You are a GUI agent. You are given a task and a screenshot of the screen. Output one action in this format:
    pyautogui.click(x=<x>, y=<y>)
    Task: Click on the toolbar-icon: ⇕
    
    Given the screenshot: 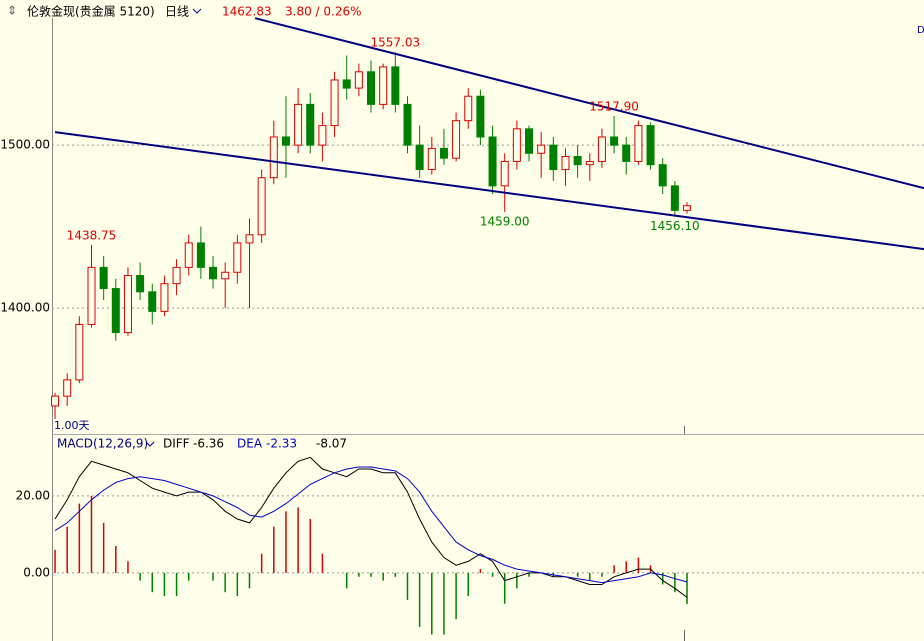 What is the action you would take?
    pyautogui.click(x=12, y=11)
    